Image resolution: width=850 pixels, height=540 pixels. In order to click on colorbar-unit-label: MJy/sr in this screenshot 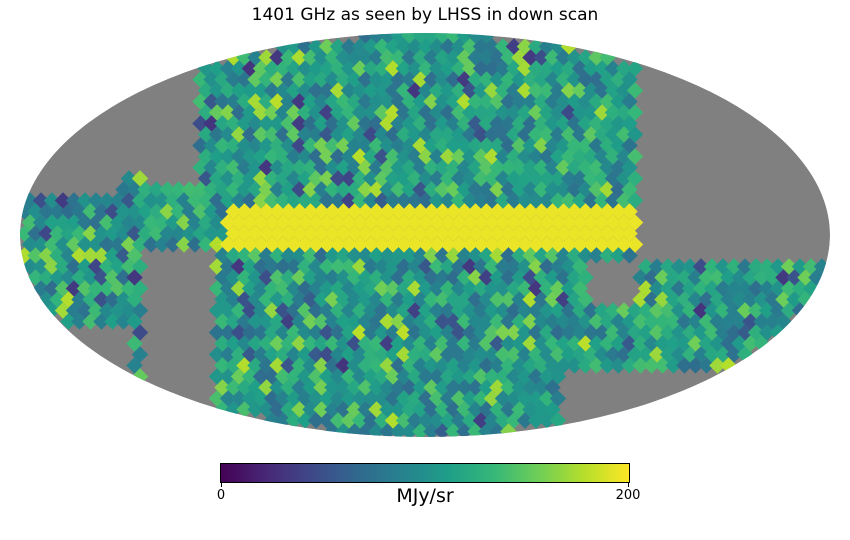, I will do `click(425, 496)`.